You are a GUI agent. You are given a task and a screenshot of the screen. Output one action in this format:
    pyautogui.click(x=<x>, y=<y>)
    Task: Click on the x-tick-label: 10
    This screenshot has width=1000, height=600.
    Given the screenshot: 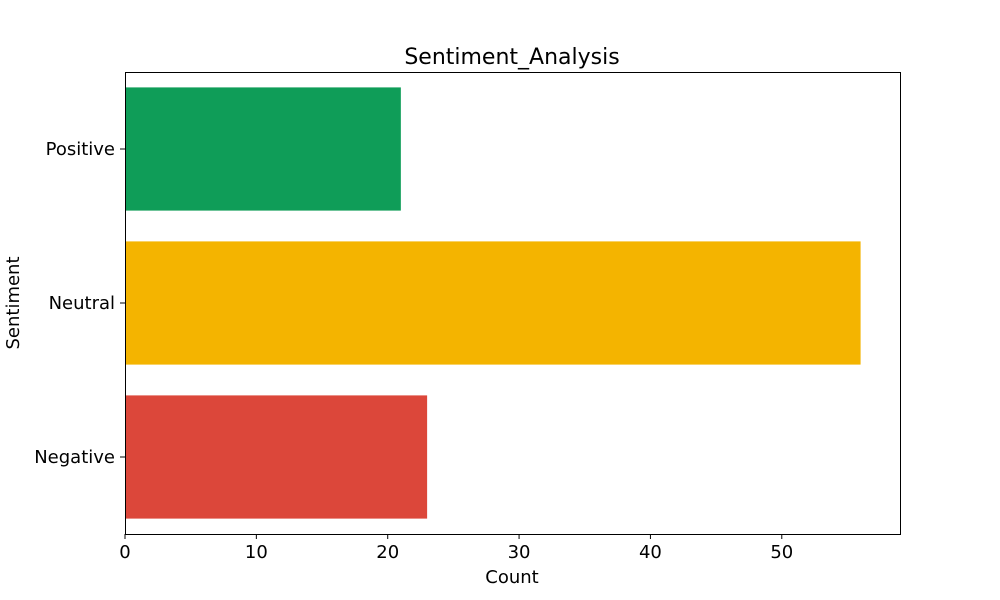 What is the action you would take?
    pyautogui.click(x=256, y=552)
    